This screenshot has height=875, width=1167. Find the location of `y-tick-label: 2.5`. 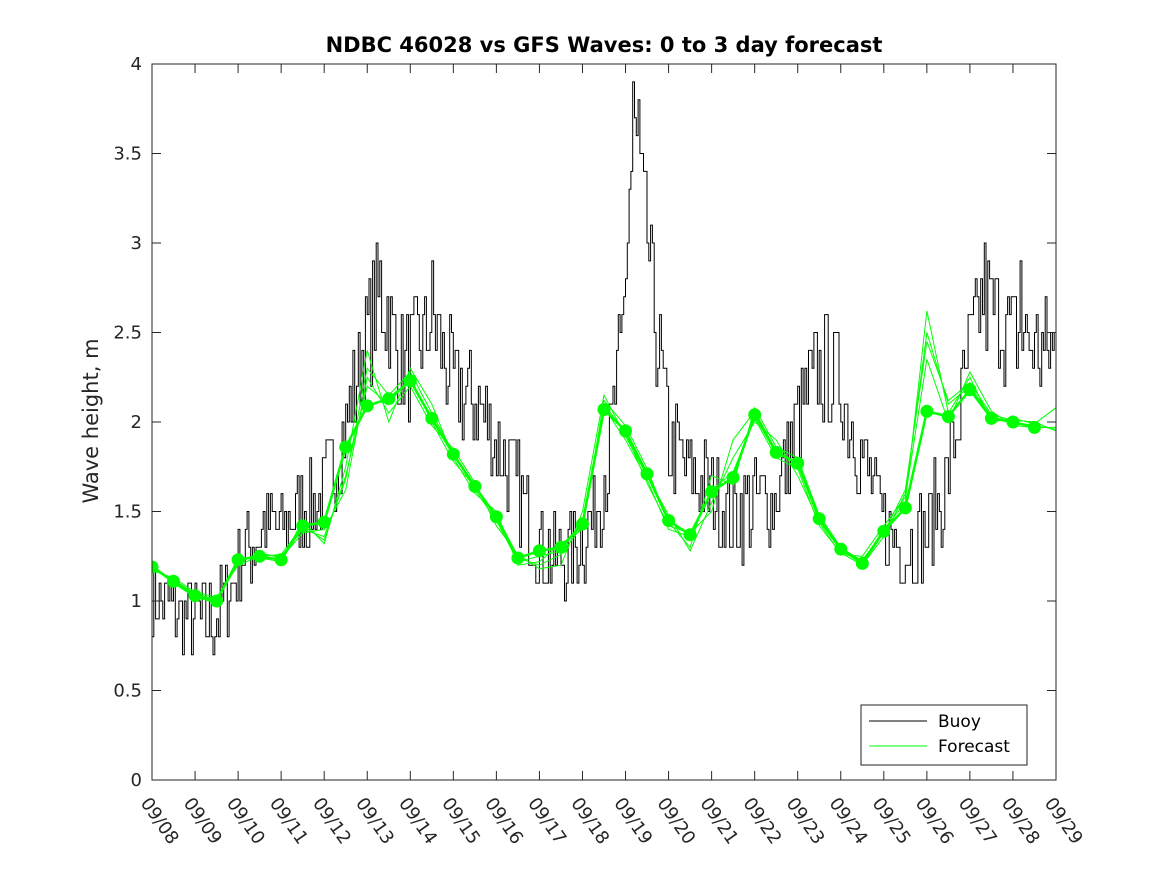

y-tick-label: 2.5 is located at coordinates (127, 333).